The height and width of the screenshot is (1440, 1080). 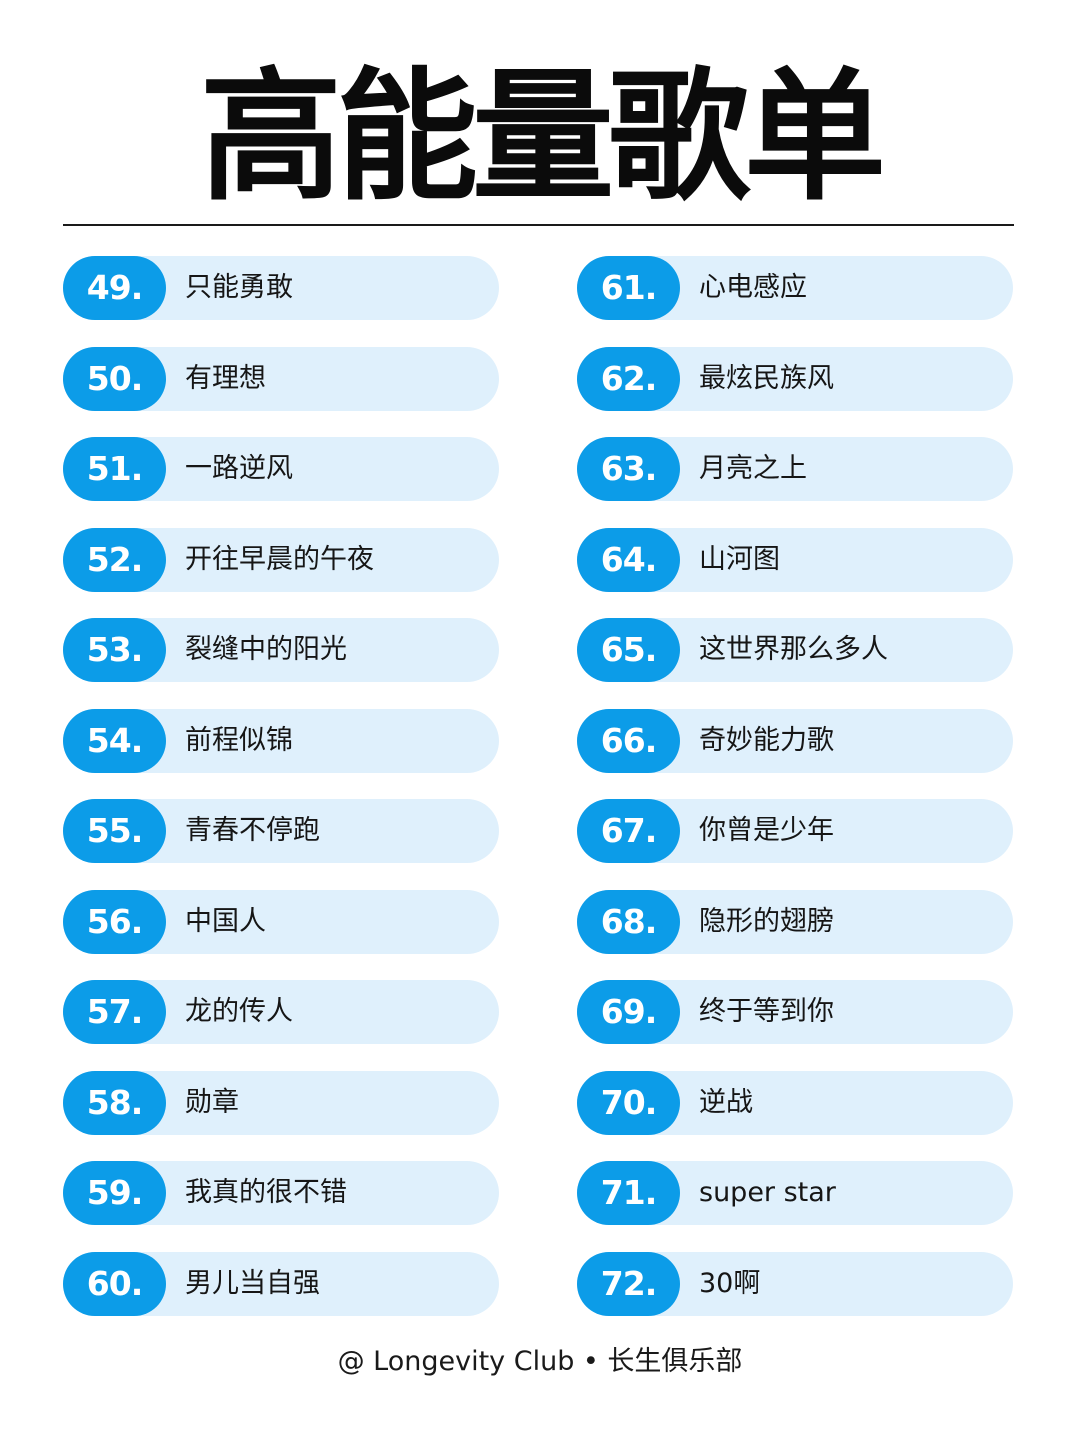 I want to click on song-title: 只能勇敢, so click(x=239, y=287).